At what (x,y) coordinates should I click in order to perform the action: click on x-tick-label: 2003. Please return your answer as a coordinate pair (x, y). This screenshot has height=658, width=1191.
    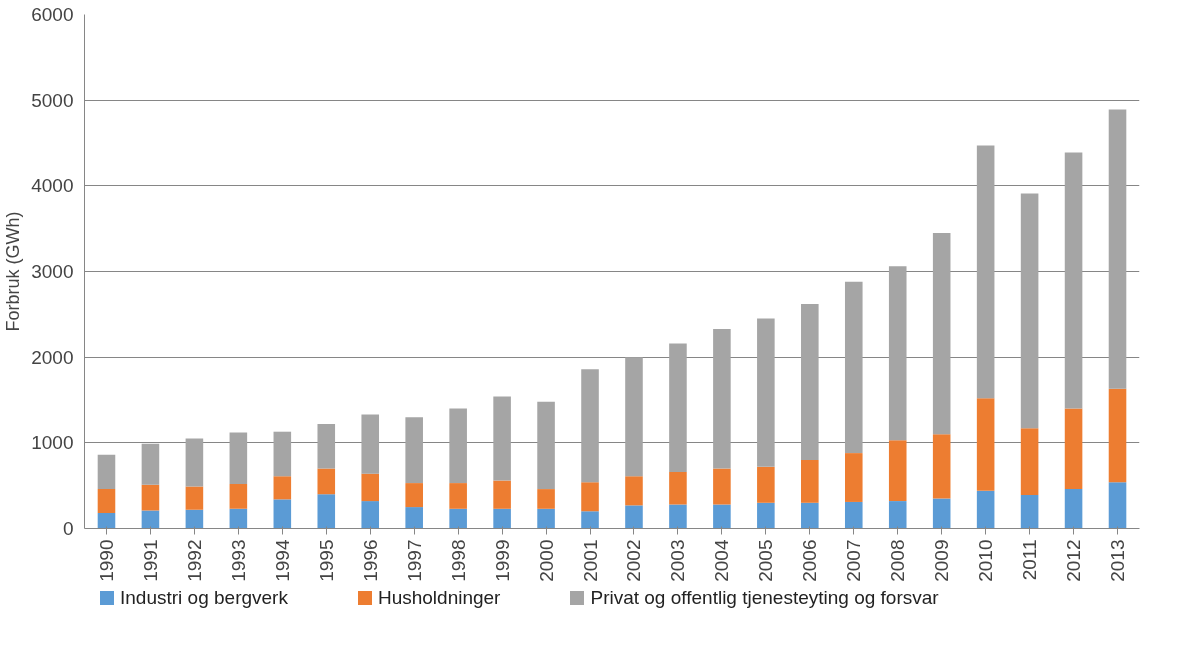
    Looking at the image, I should click on (678, 560).